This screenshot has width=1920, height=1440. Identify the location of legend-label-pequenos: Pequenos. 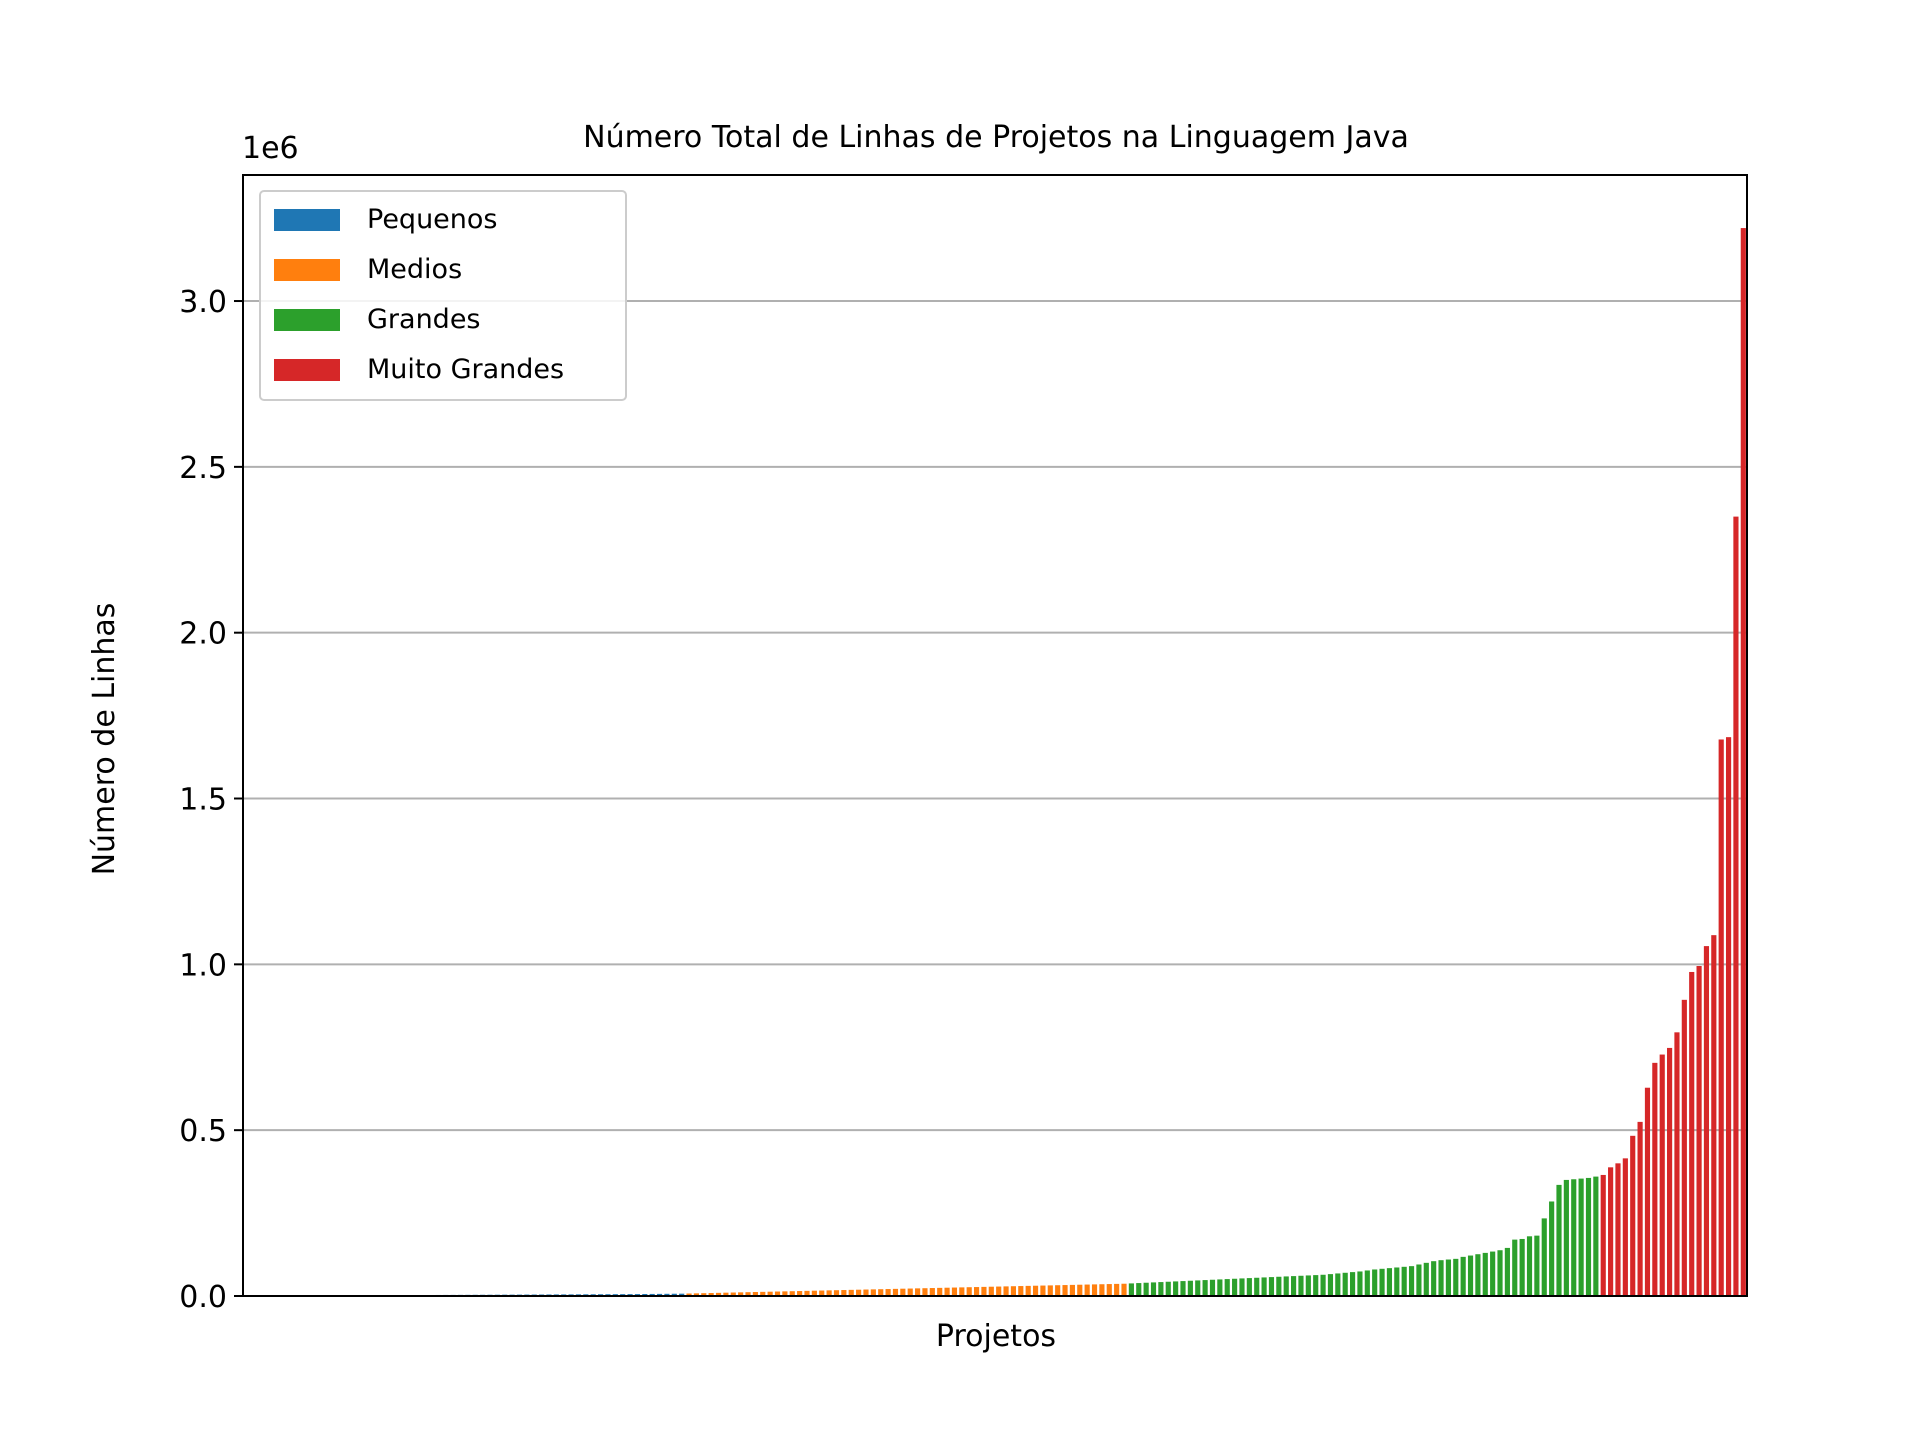
(432, 219).